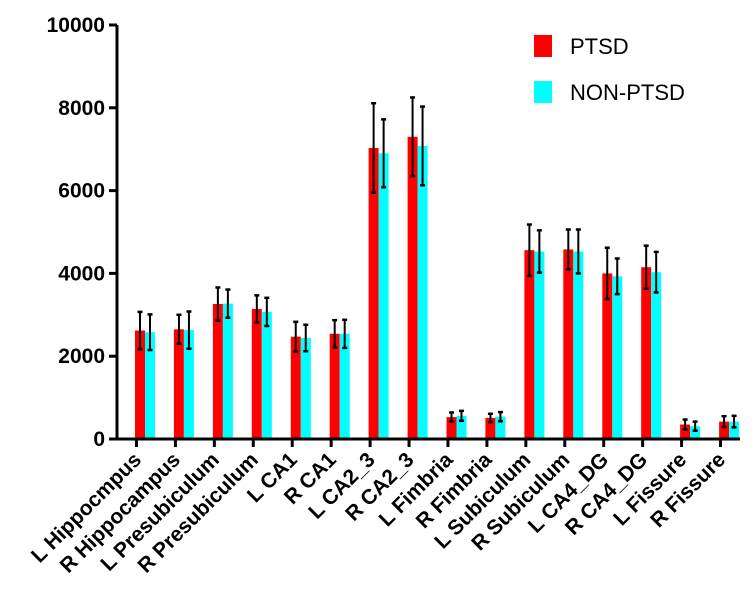 The image size is (756, 615). What do you see at coordinates (76, 25) in the screenshot?
I see `y-tick-label: 10000` at bounding box center [76, 25].